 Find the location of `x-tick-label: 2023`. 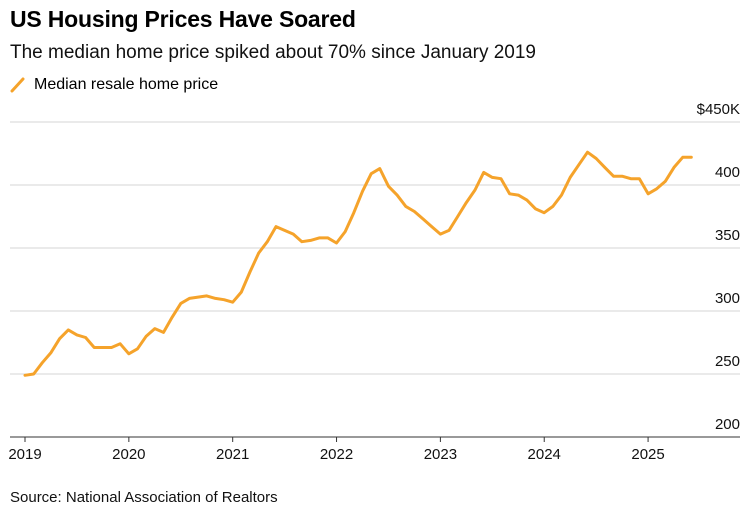

x-tick-label: 2023 is located at coordinates (440, 454).